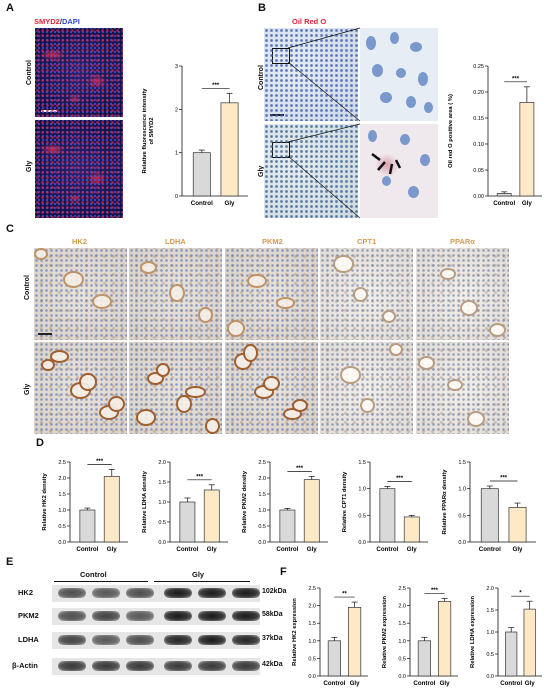  I want to click on wb-group-control: Control, so click(93, 574).